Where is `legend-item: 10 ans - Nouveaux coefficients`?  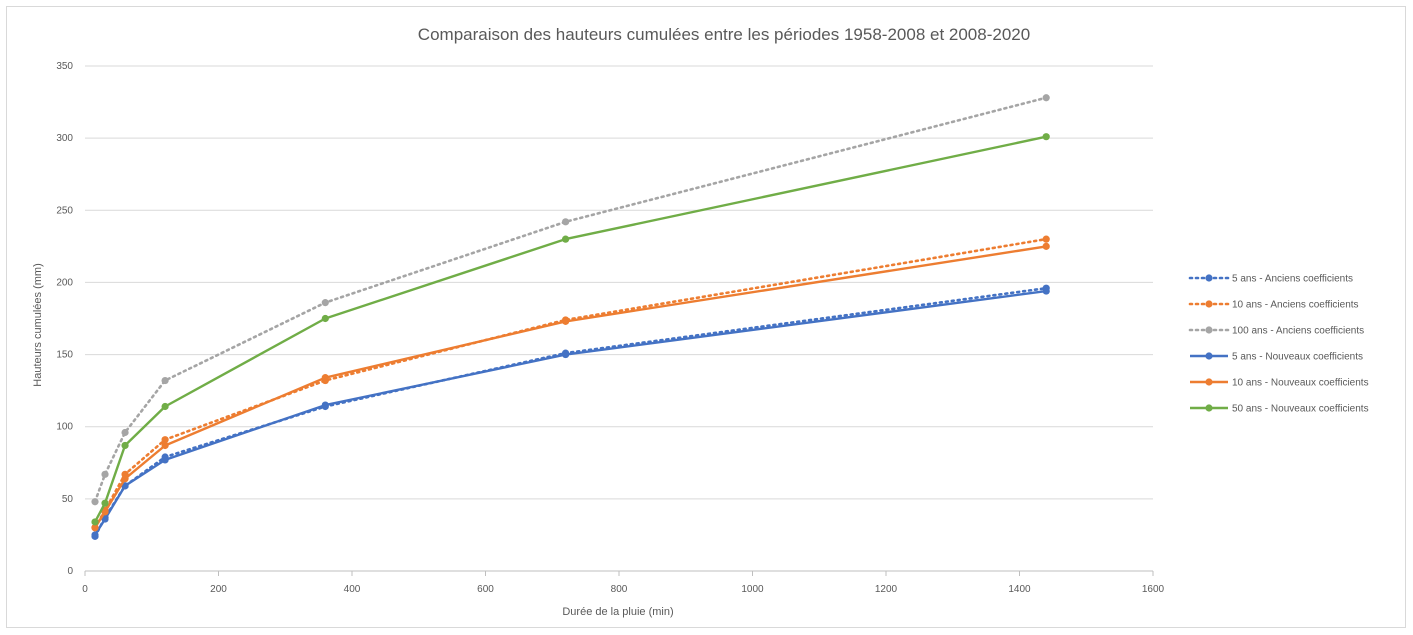
legend-item: 10 ans - Nouveaux coefficients is located at coordinates (1279, 383).